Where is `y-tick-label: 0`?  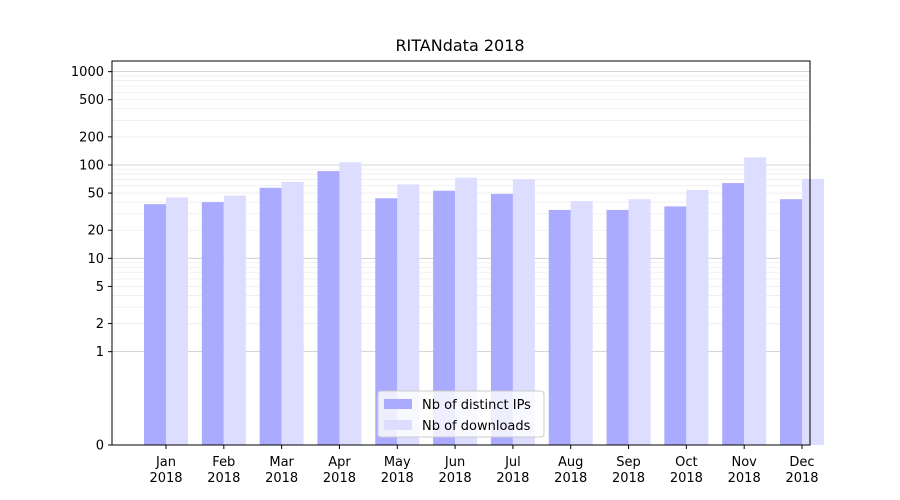 y-tick-label: 0 is located at coordinates (100, 446).